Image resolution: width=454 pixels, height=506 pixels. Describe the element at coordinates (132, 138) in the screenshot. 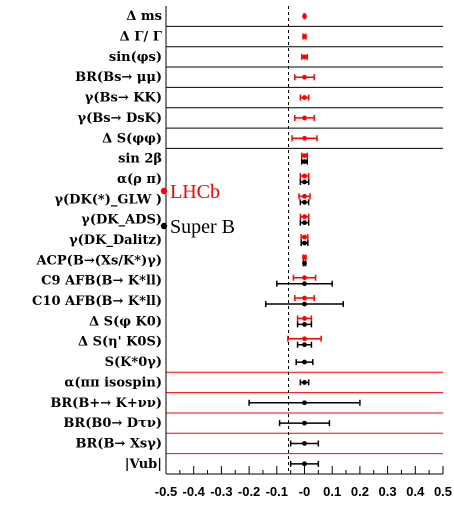

I see `row-label: Δ S(φφ)` at that location.